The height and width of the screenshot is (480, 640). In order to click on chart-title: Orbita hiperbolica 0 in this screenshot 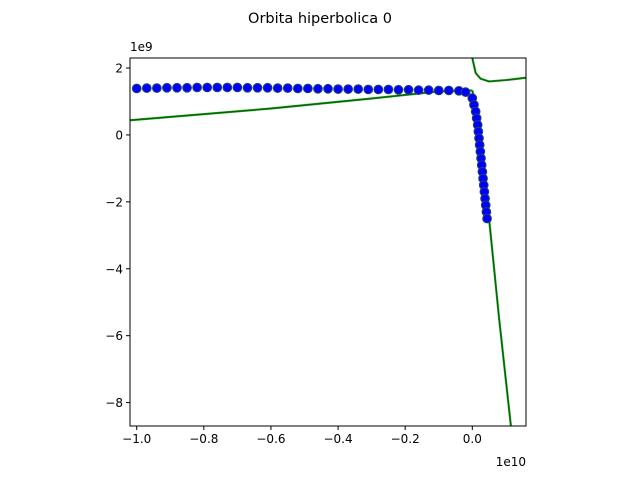, I will do `click(320, 19)`.